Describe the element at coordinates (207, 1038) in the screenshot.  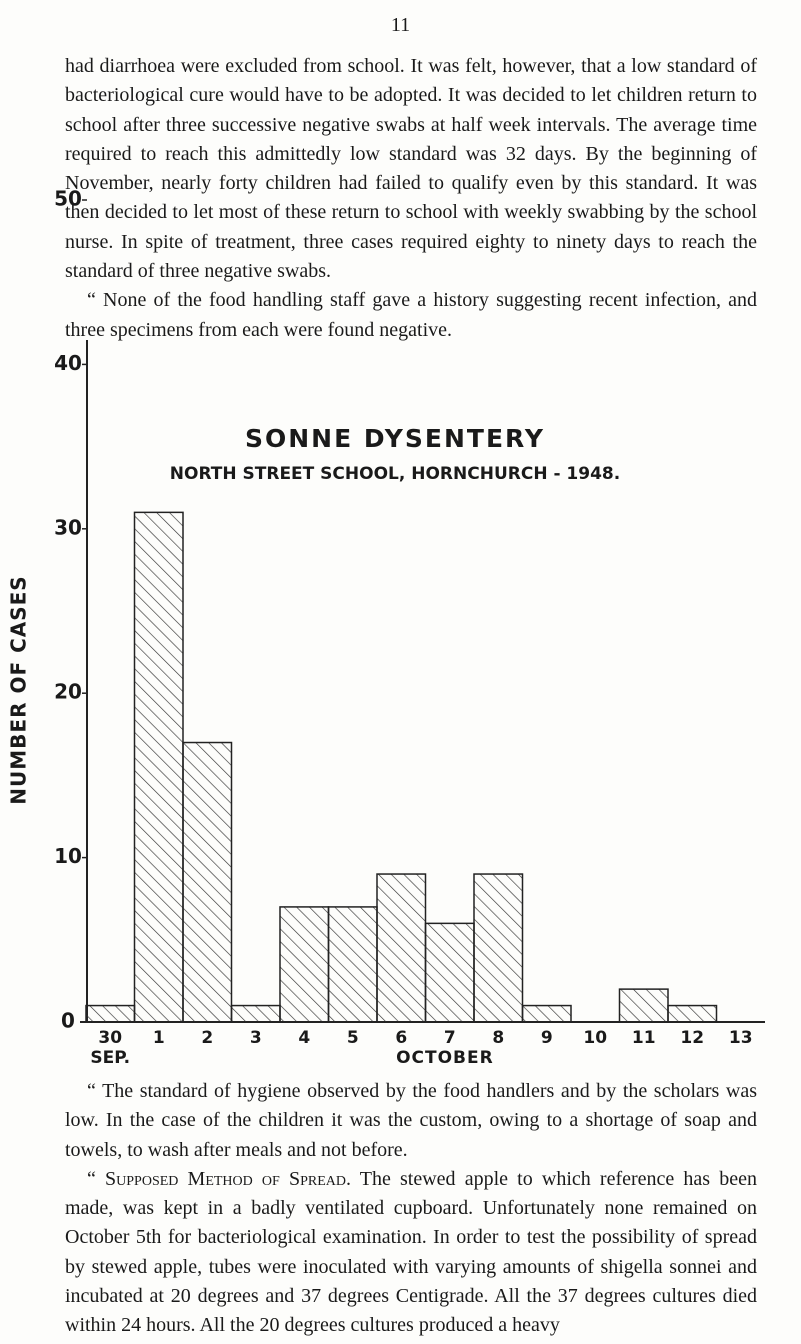
I see `x-tick-label: 2` at that location.